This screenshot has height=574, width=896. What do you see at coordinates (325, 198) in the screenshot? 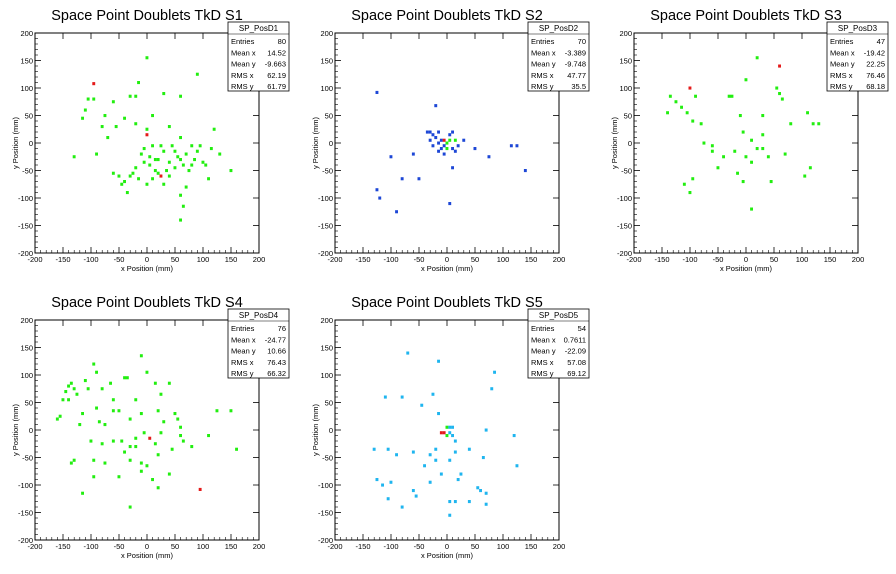
I see `y-tick-label: -100` at bounding box center [325, 198].